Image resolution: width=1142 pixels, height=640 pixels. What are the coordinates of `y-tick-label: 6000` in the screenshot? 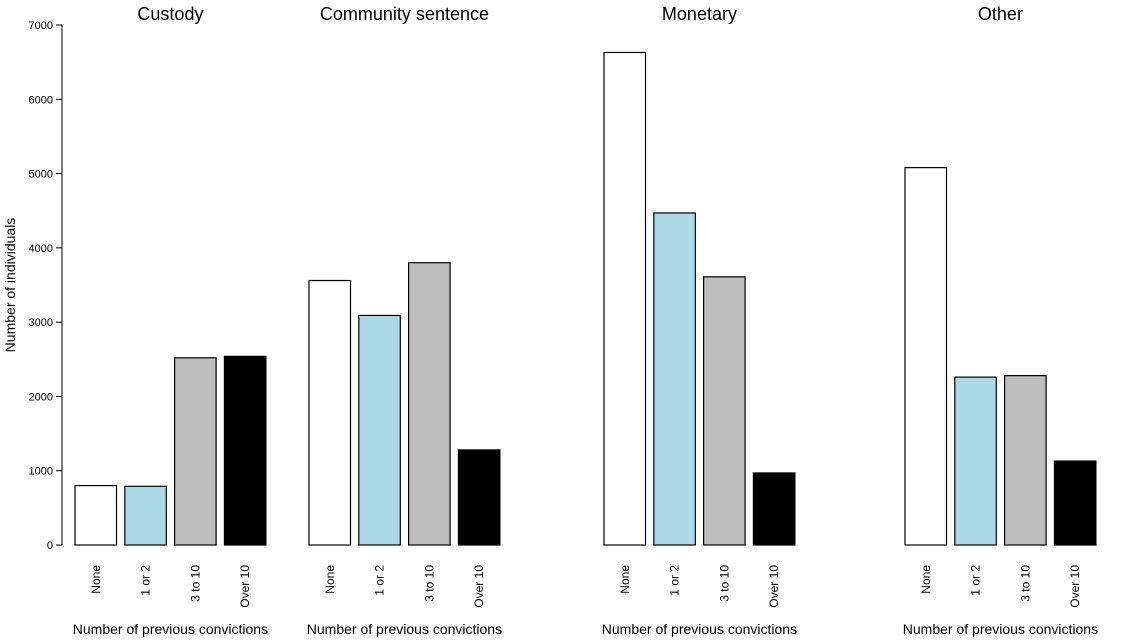 It's located at (41, 100).